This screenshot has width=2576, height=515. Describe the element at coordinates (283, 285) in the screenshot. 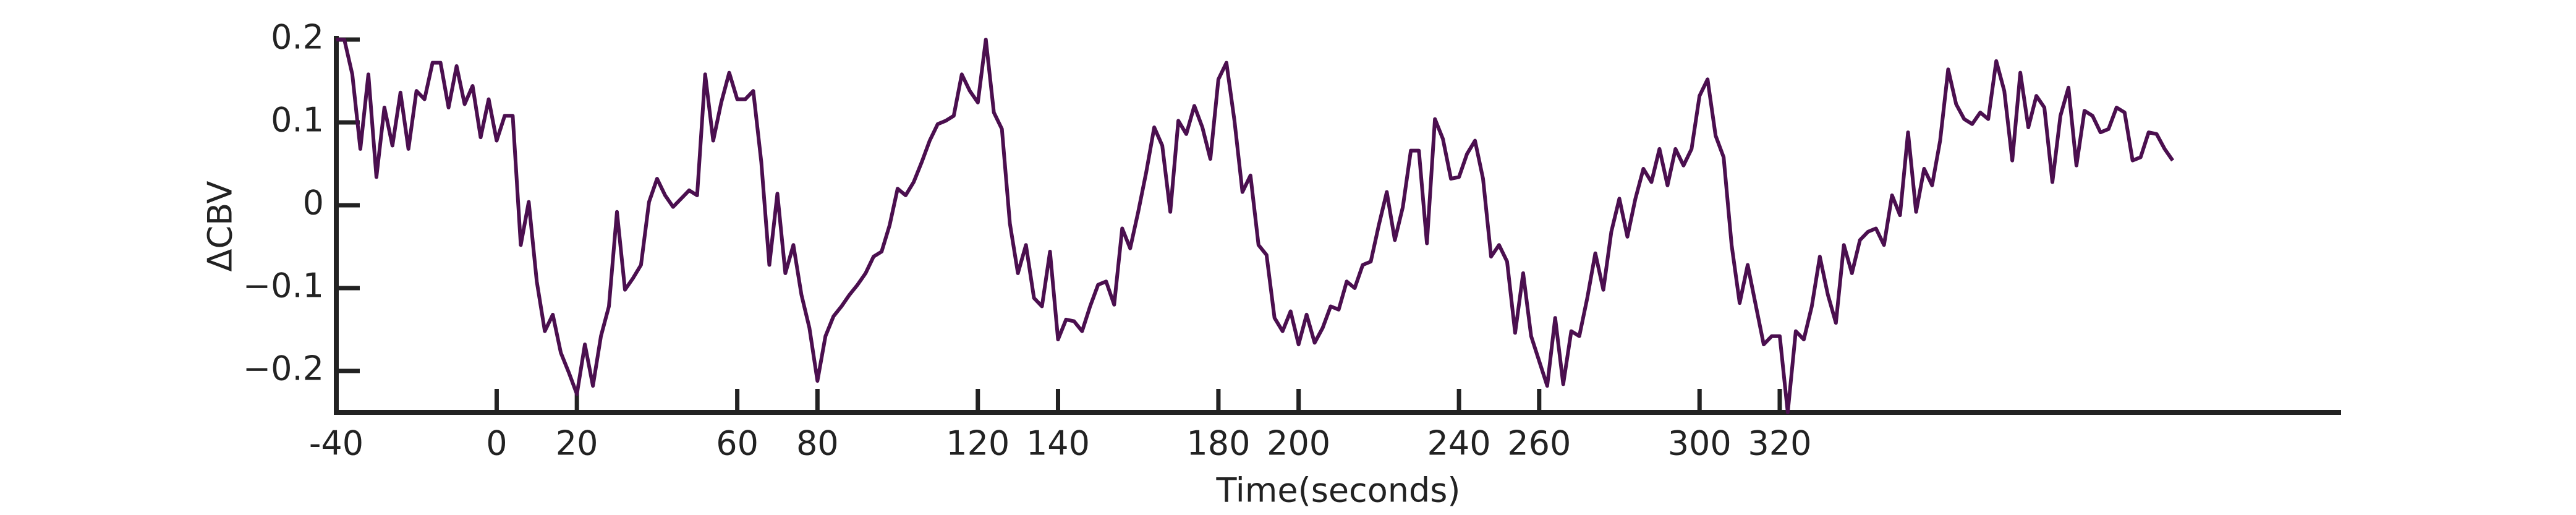

I see `y-tick-label: −0.1` at that location.